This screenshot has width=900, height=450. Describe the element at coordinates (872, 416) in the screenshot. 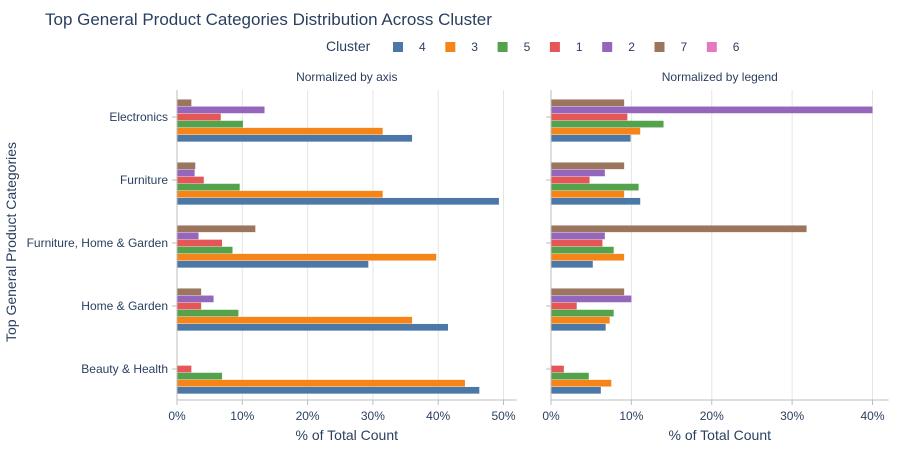

I see `panel-2-x-tick-label-4: 40%` at that location.